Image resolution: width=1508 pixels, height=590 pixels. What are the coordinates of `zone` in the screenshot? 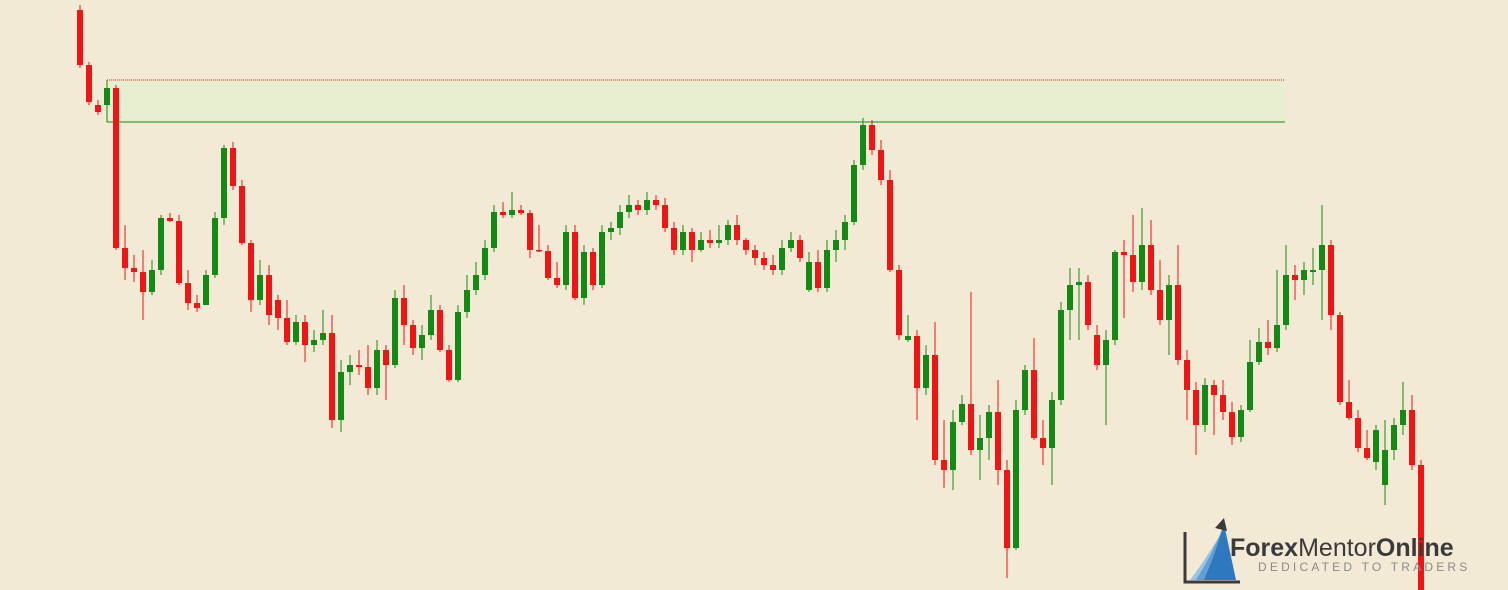 It's located at (696, 101).